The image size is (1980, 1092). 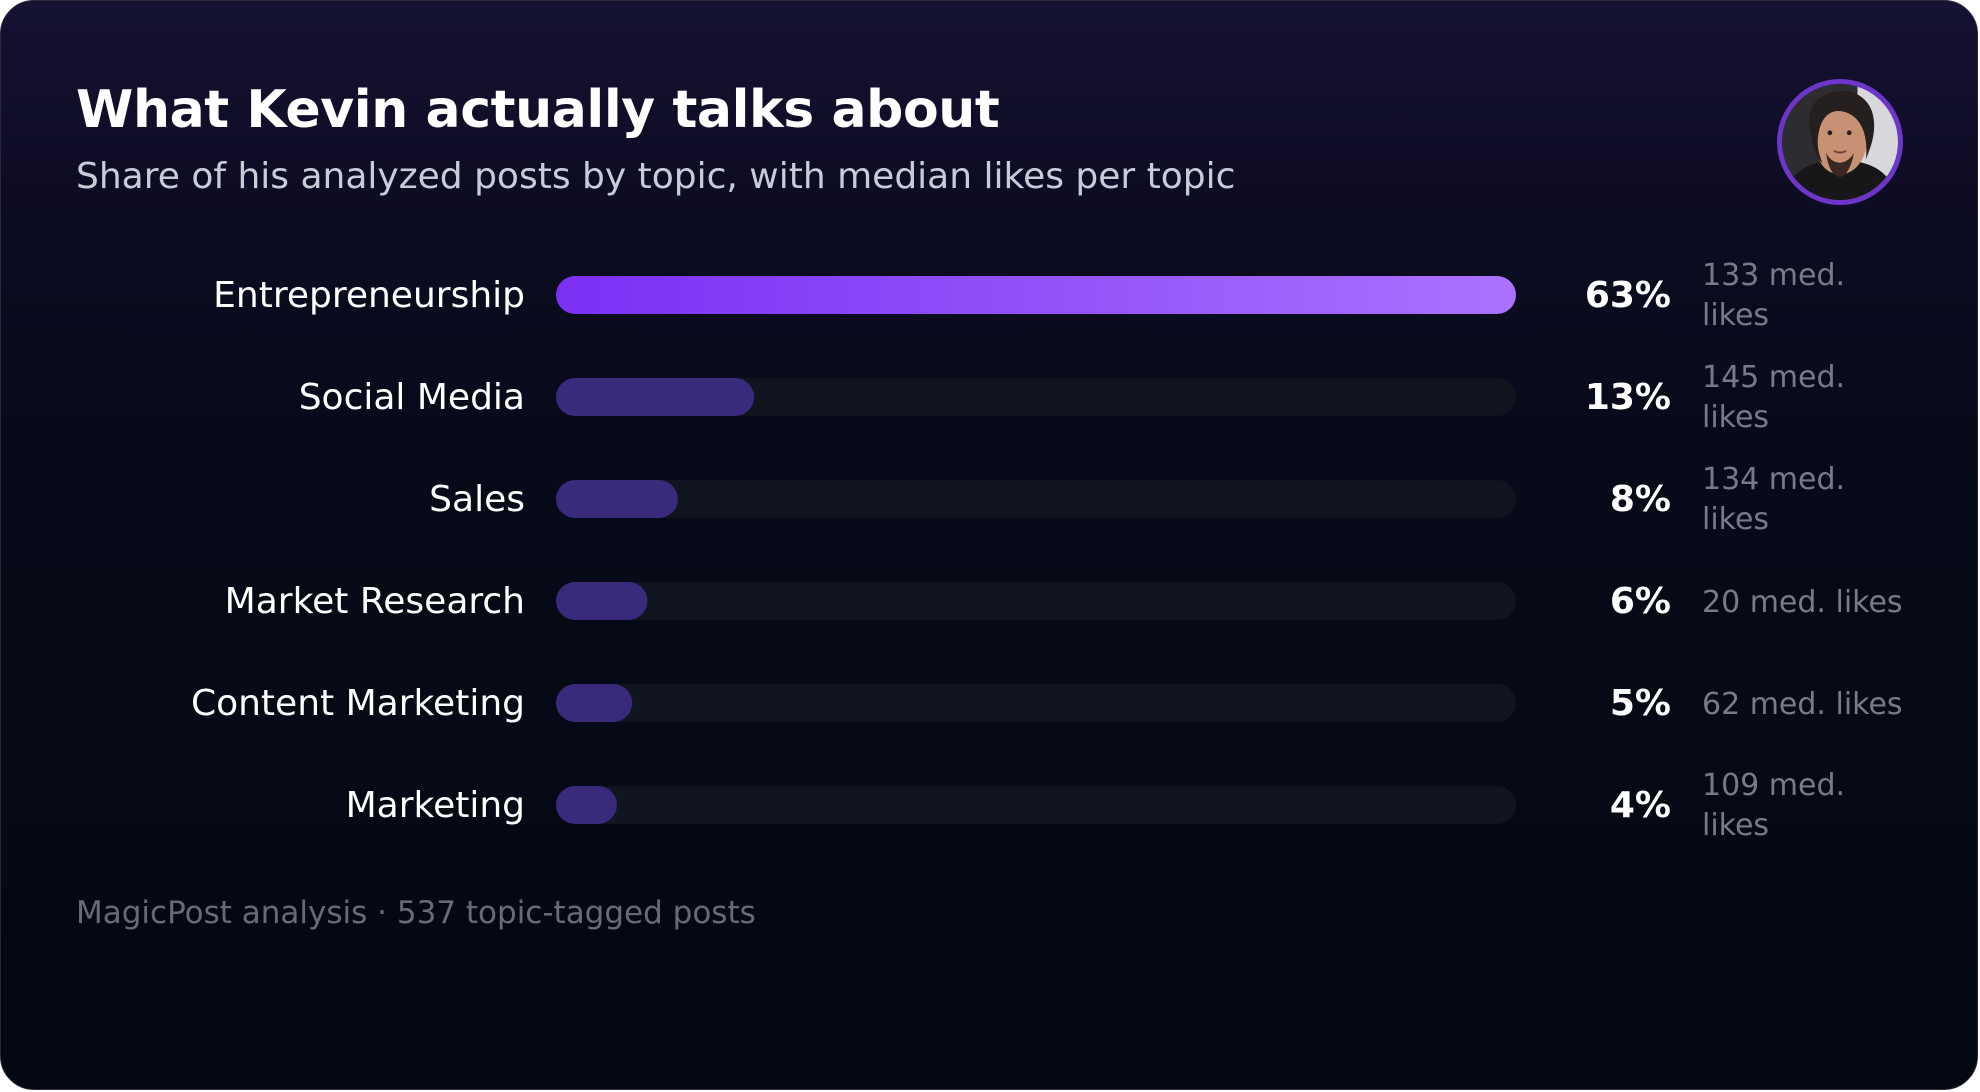 I want to click on bar-row: Content Marketing 5% 62 med. likes, so click(x=1047, y=703).